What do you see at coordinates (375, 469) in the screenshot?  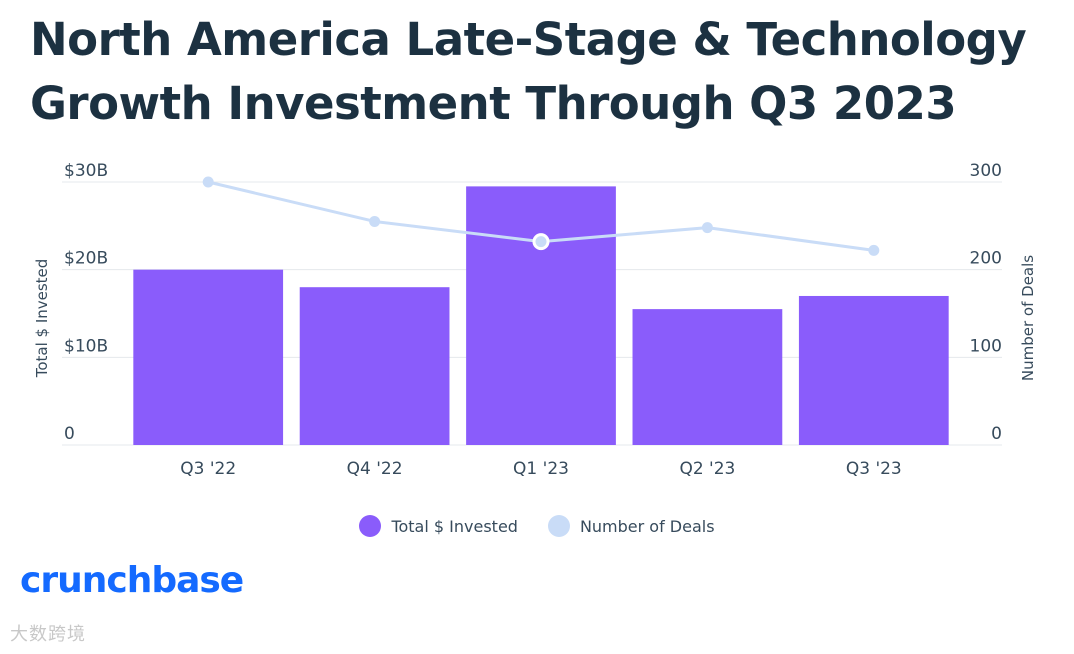 I see `x-tick-label: Q4 '22` at bounding box center [375, 469].